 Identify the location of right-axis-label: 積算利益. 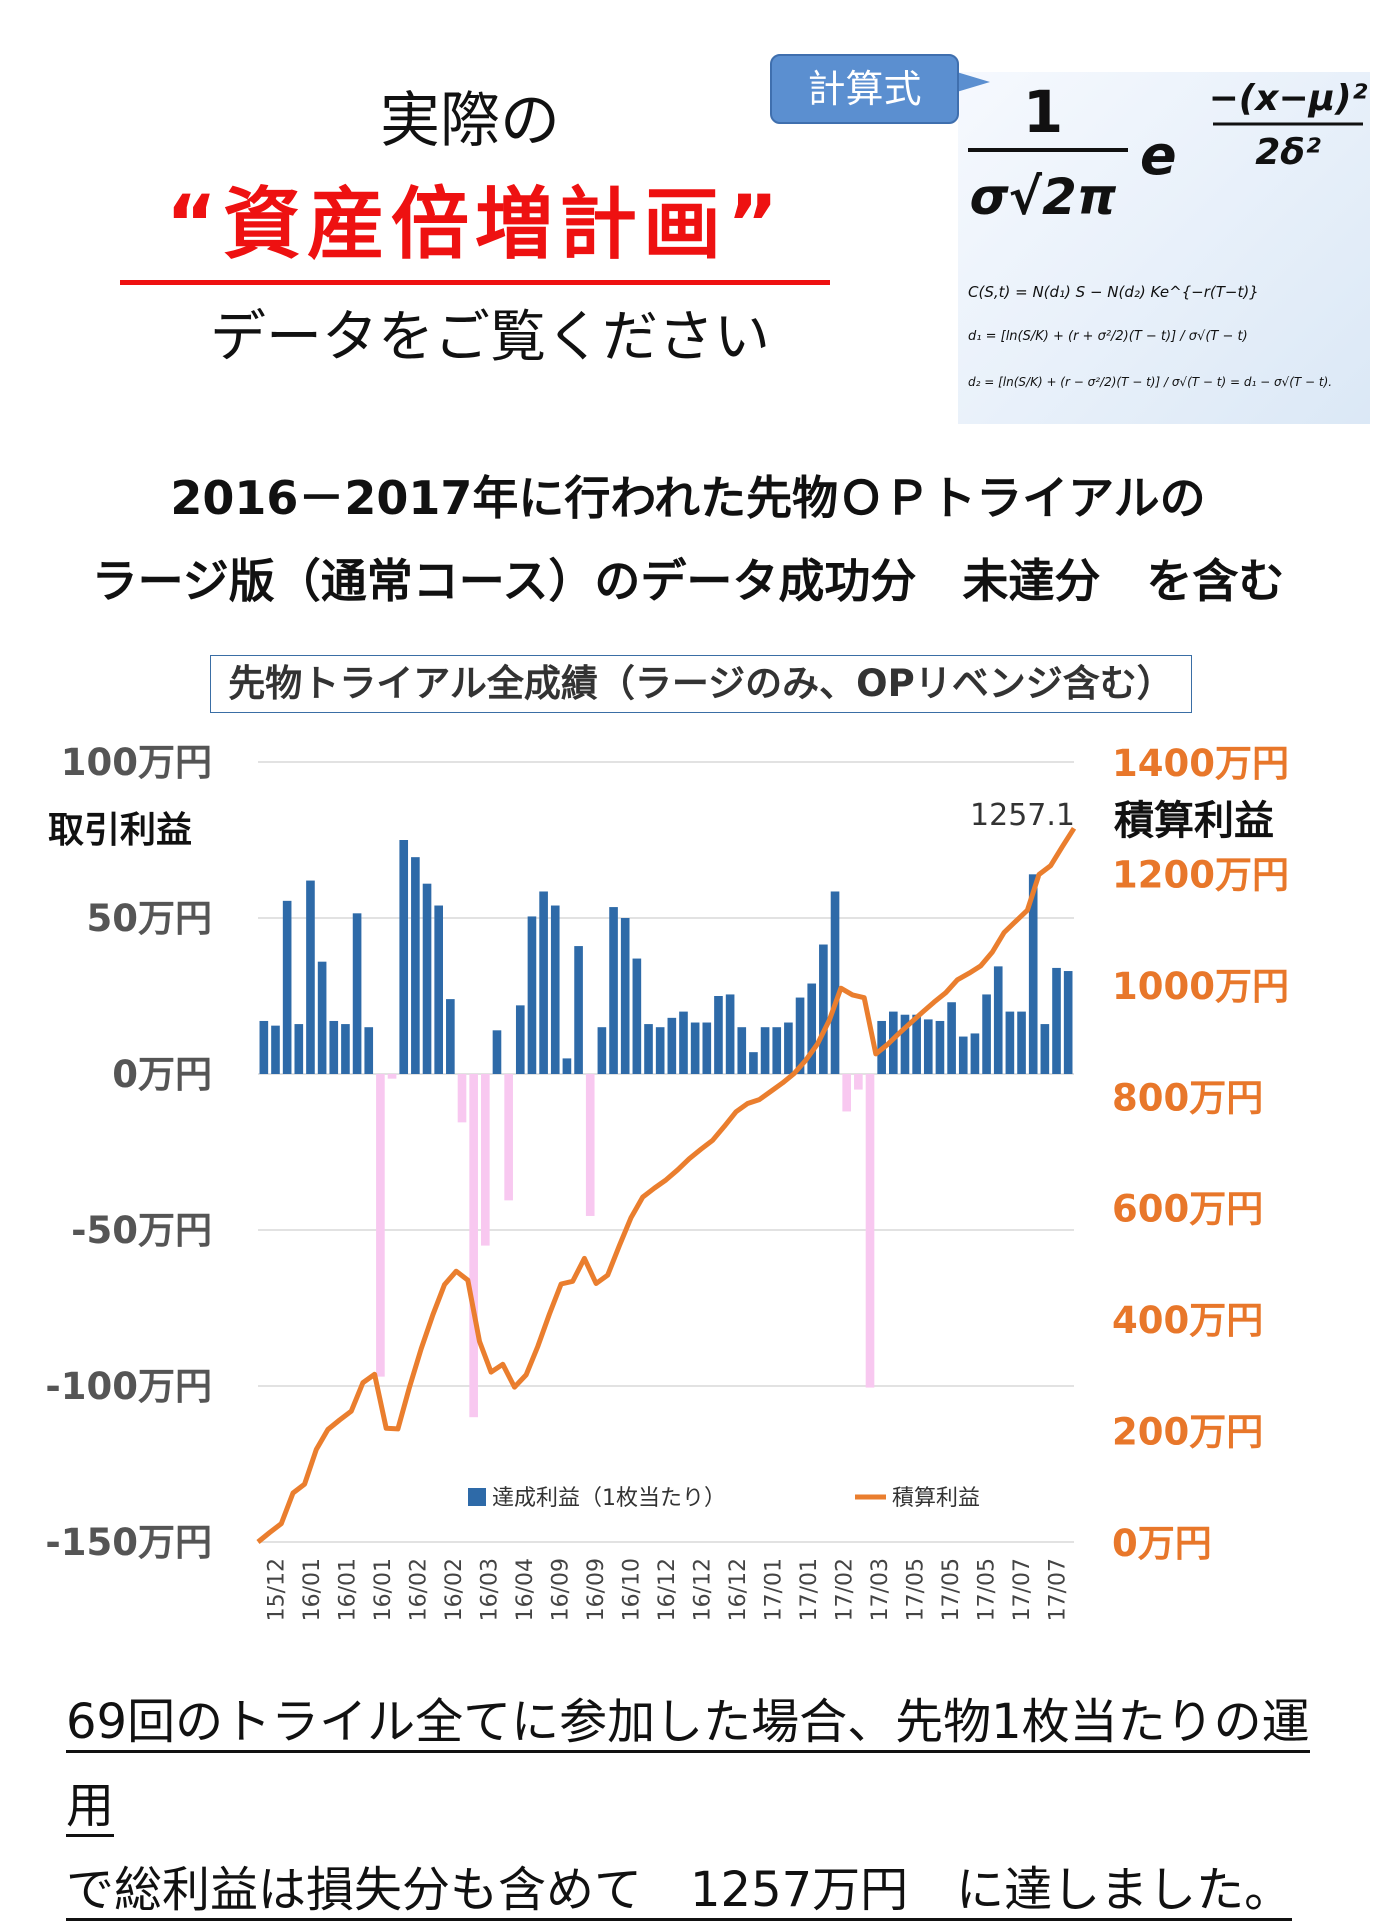
(1194, 821).